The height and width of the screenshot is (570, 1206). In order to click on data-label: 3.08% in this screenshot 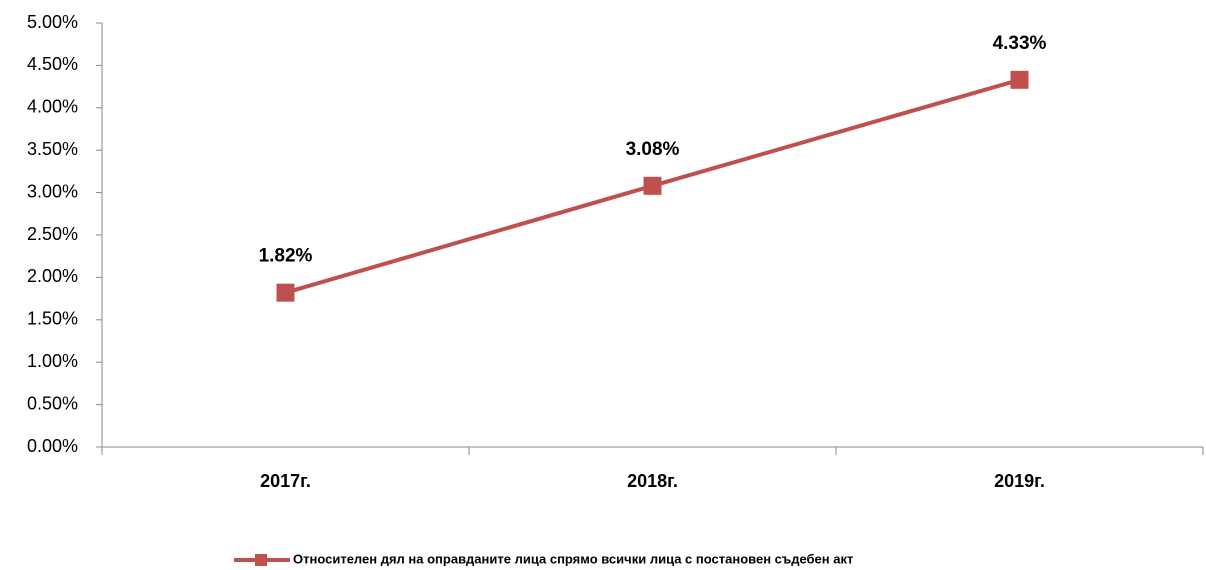, I will do `click(653, 149)`.